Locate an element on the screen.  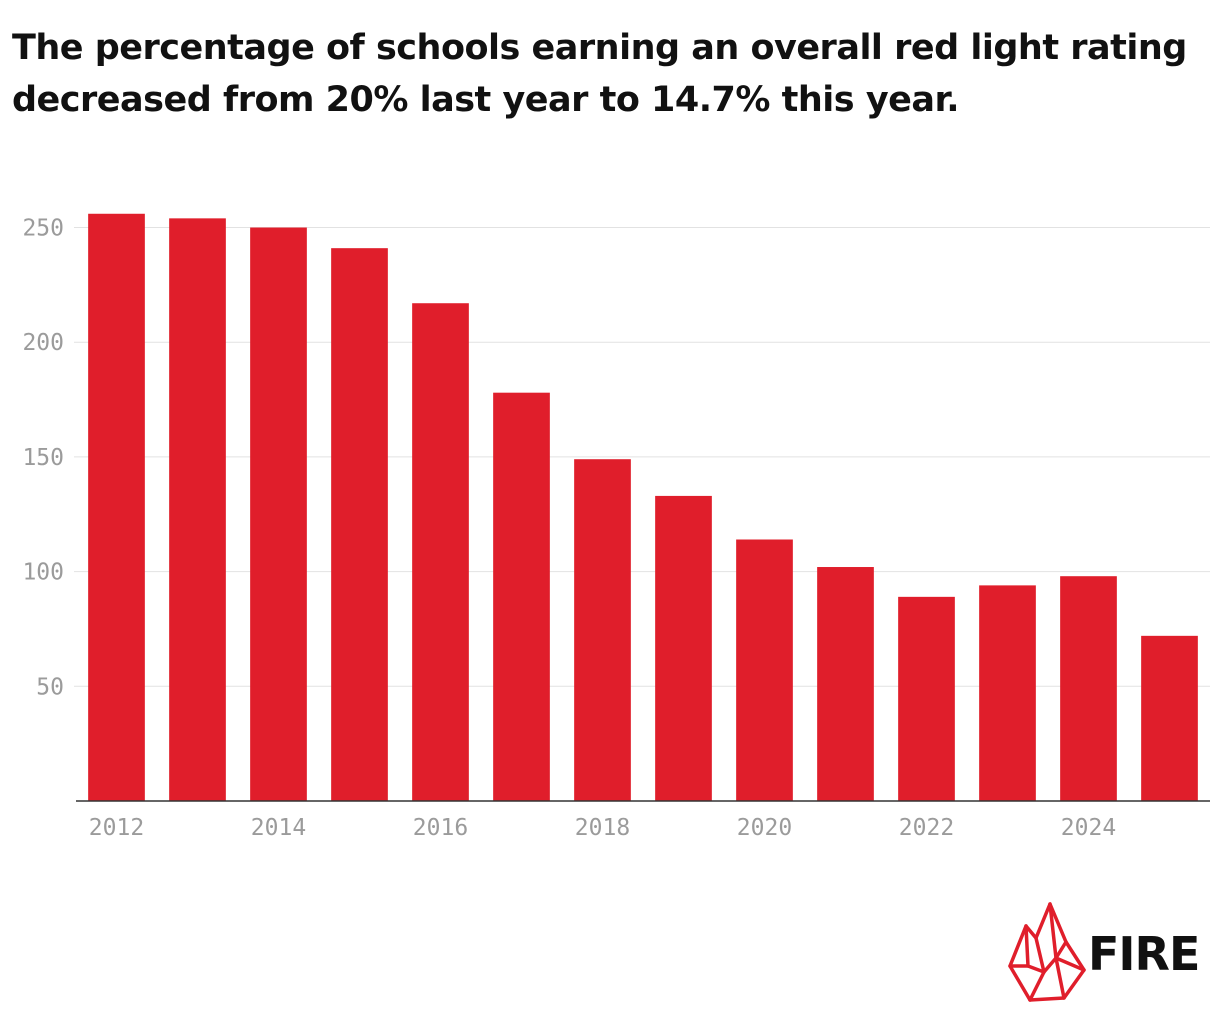
flame-crystal-icon is located at coordinates (1047, 952).